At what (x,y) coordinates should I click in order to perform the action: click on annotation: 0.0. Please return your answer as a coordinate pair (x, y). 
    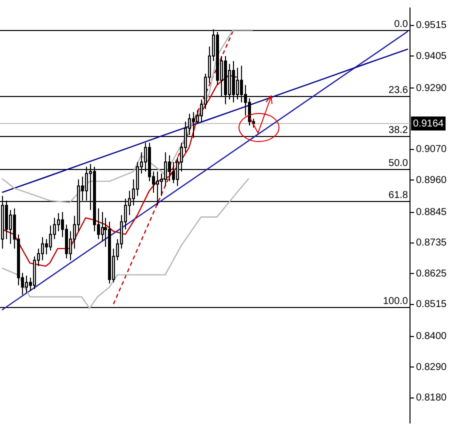
    Looking at the image, I should click on (401, 24).